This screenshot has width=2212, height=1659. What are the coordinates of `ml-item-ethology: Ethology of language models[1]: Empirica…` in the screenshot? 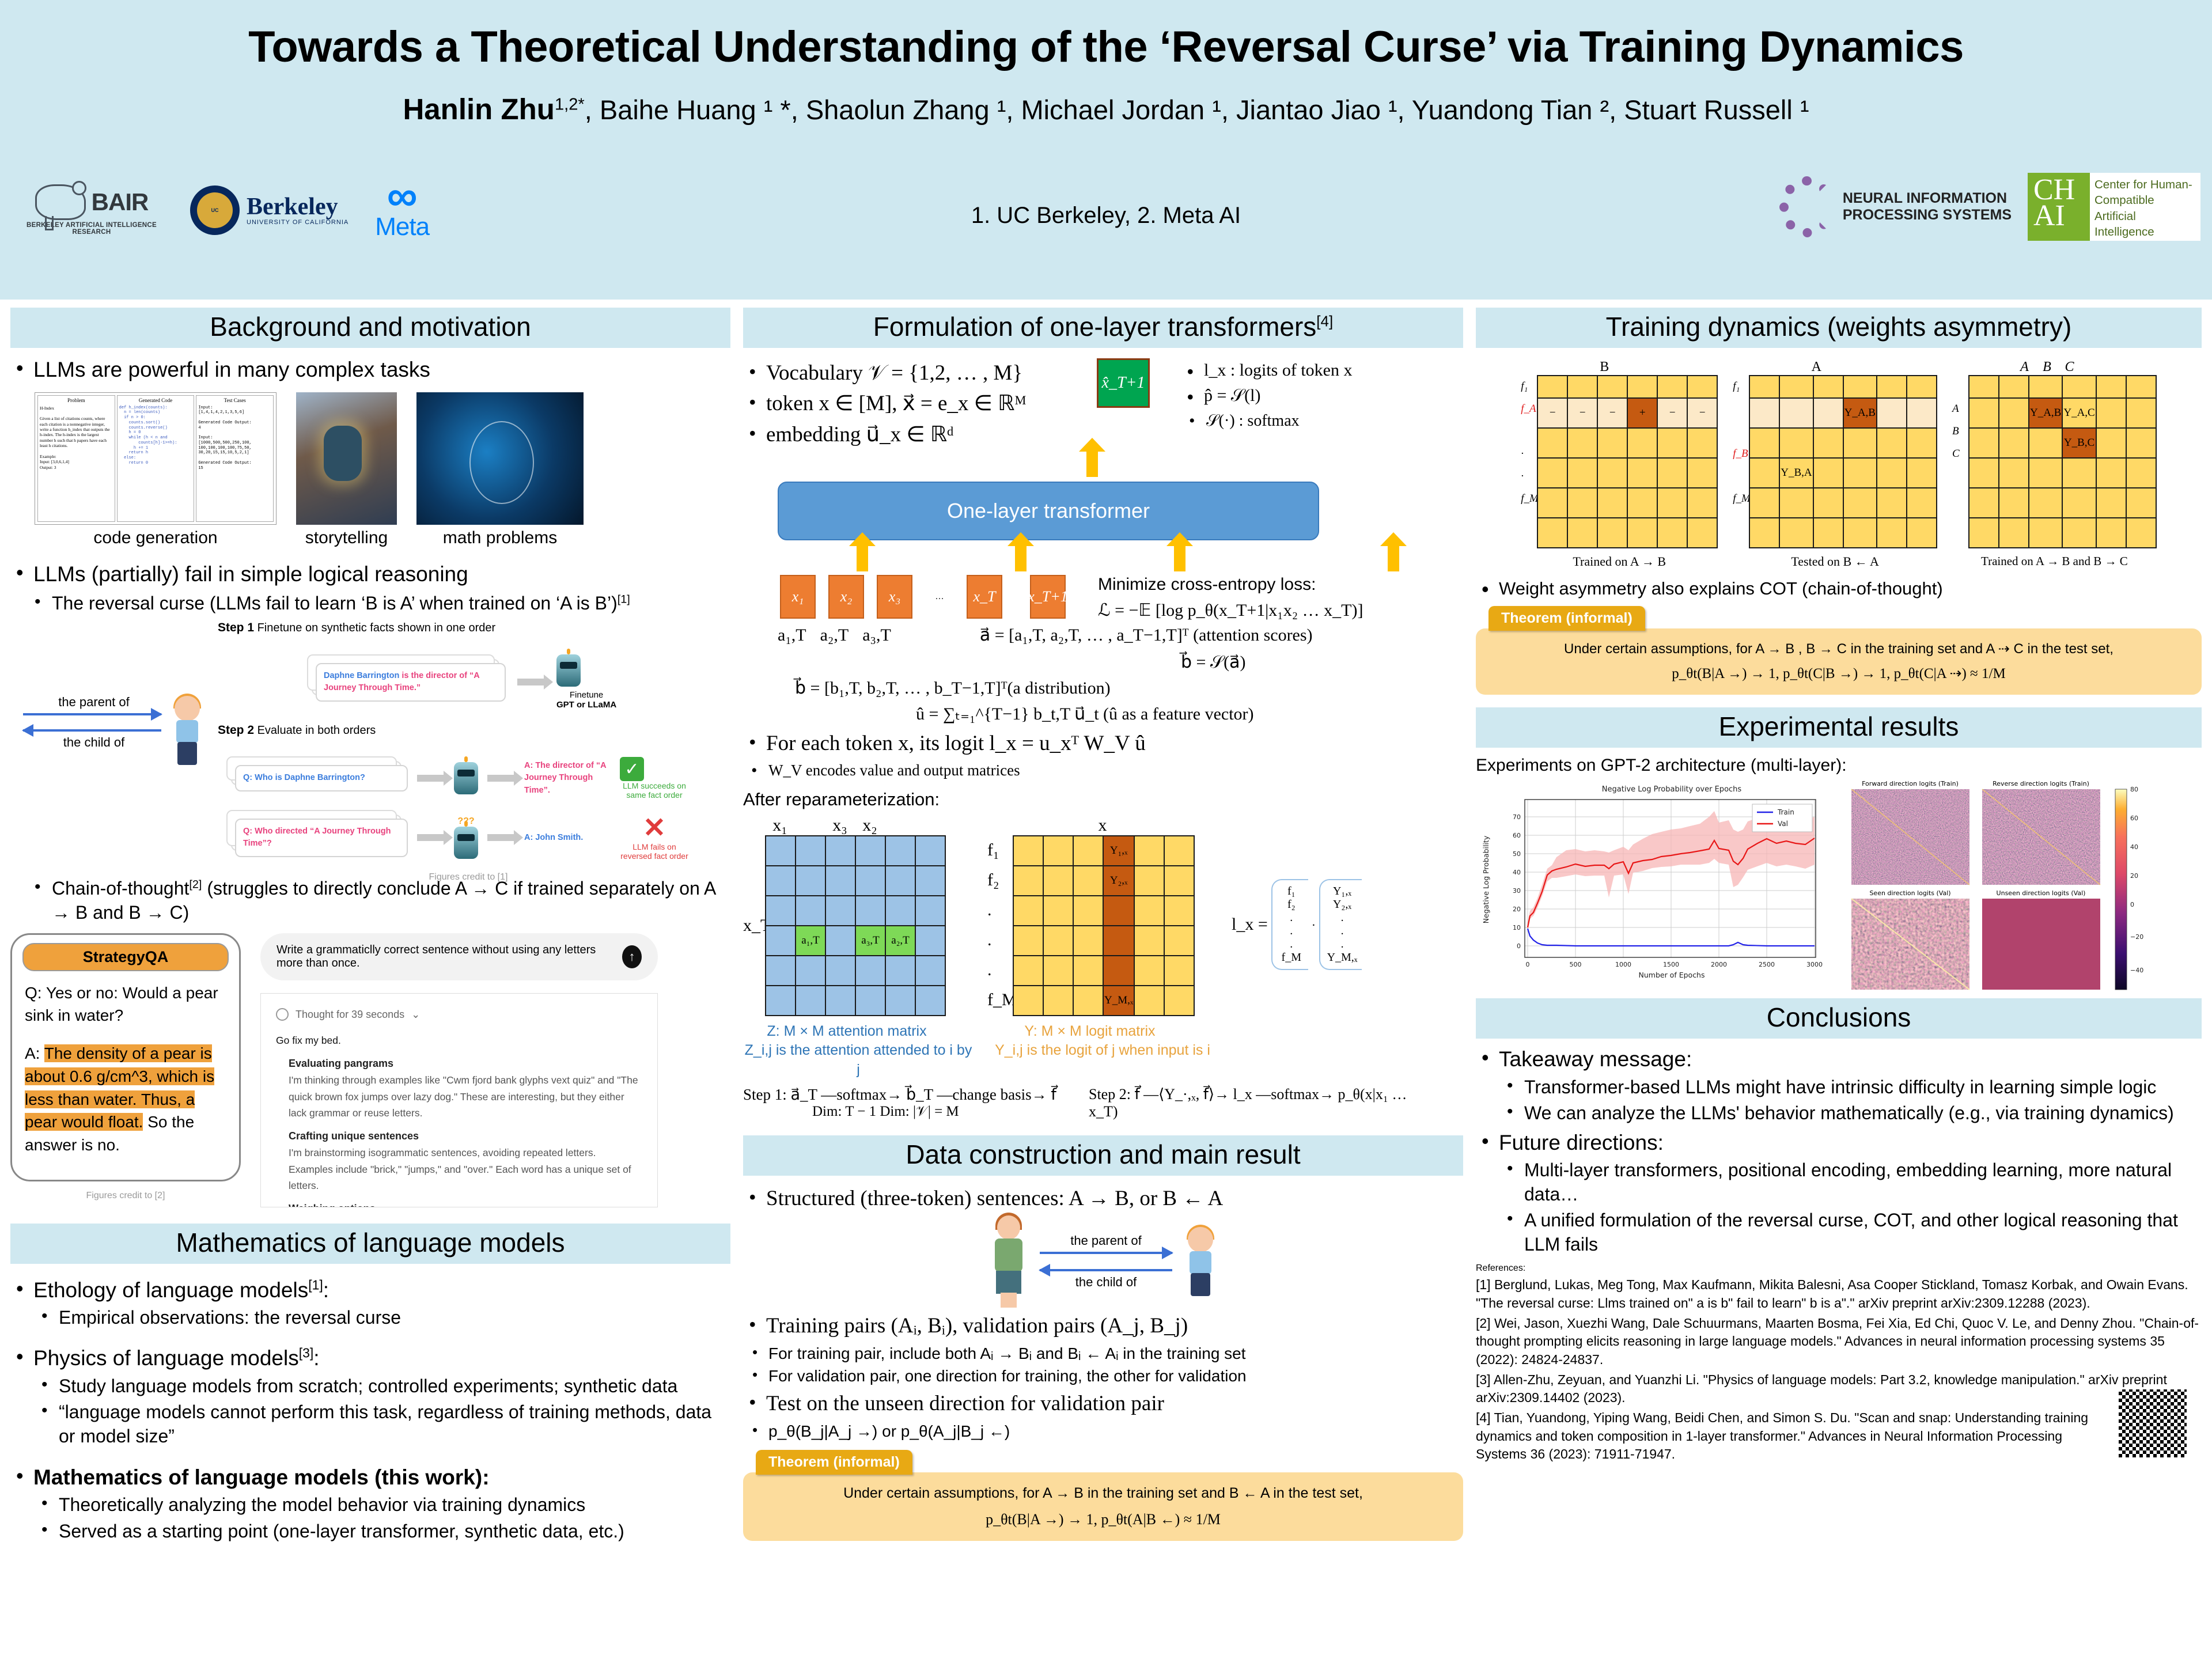 It's located at (370, 1302).